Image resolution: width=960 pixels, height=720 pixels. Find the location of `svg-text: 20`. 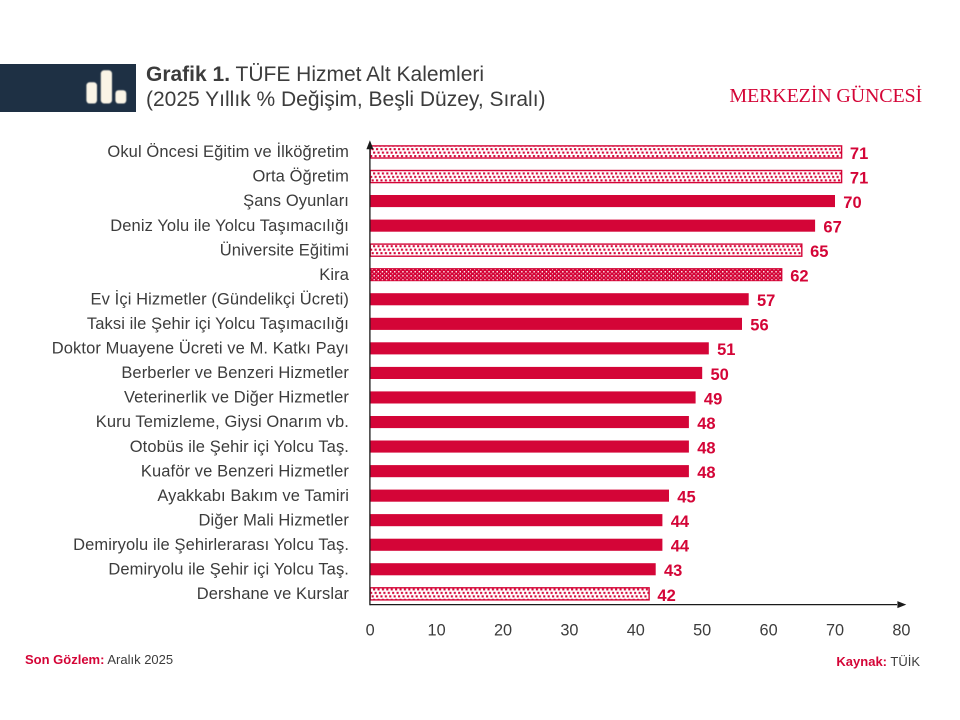

svg-text: 20 is located at coordinates (503, 631).